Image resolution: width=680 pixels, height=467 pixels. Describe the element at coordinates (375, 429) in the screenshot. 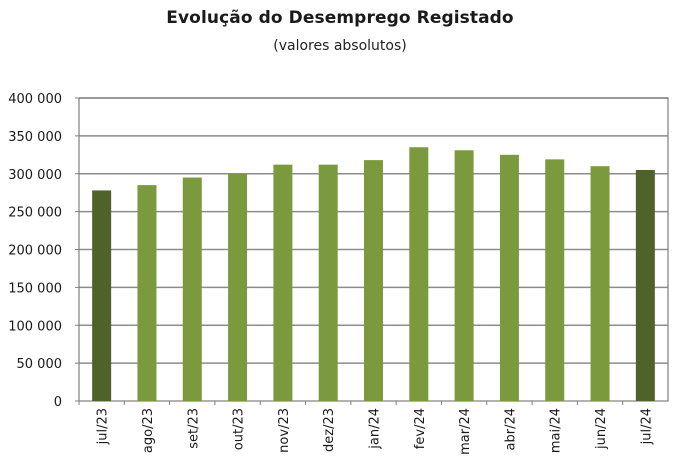

I see `x-tick-label: jan/24` at that location.